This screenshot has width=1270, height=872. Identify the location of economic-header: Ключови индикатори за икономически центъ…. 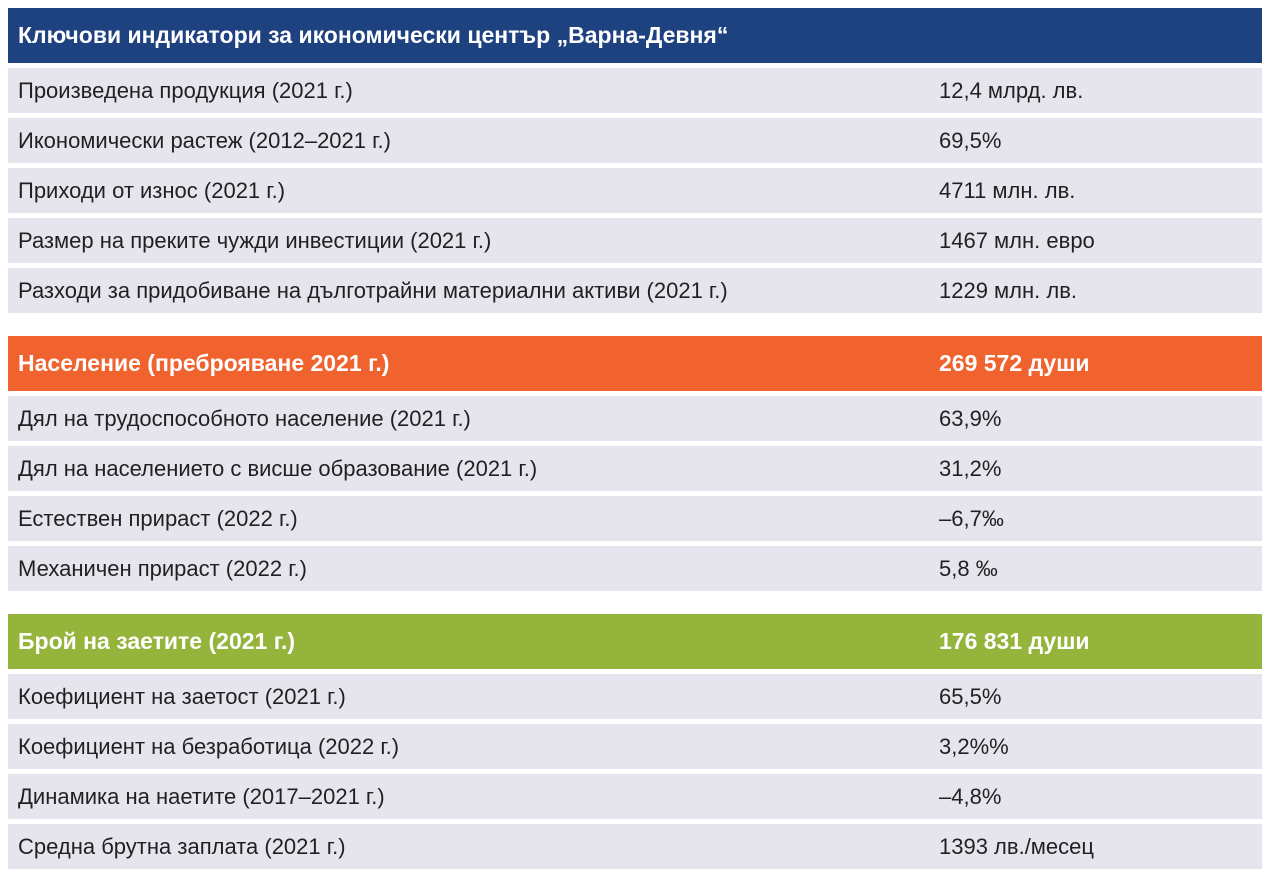
(635, 35).